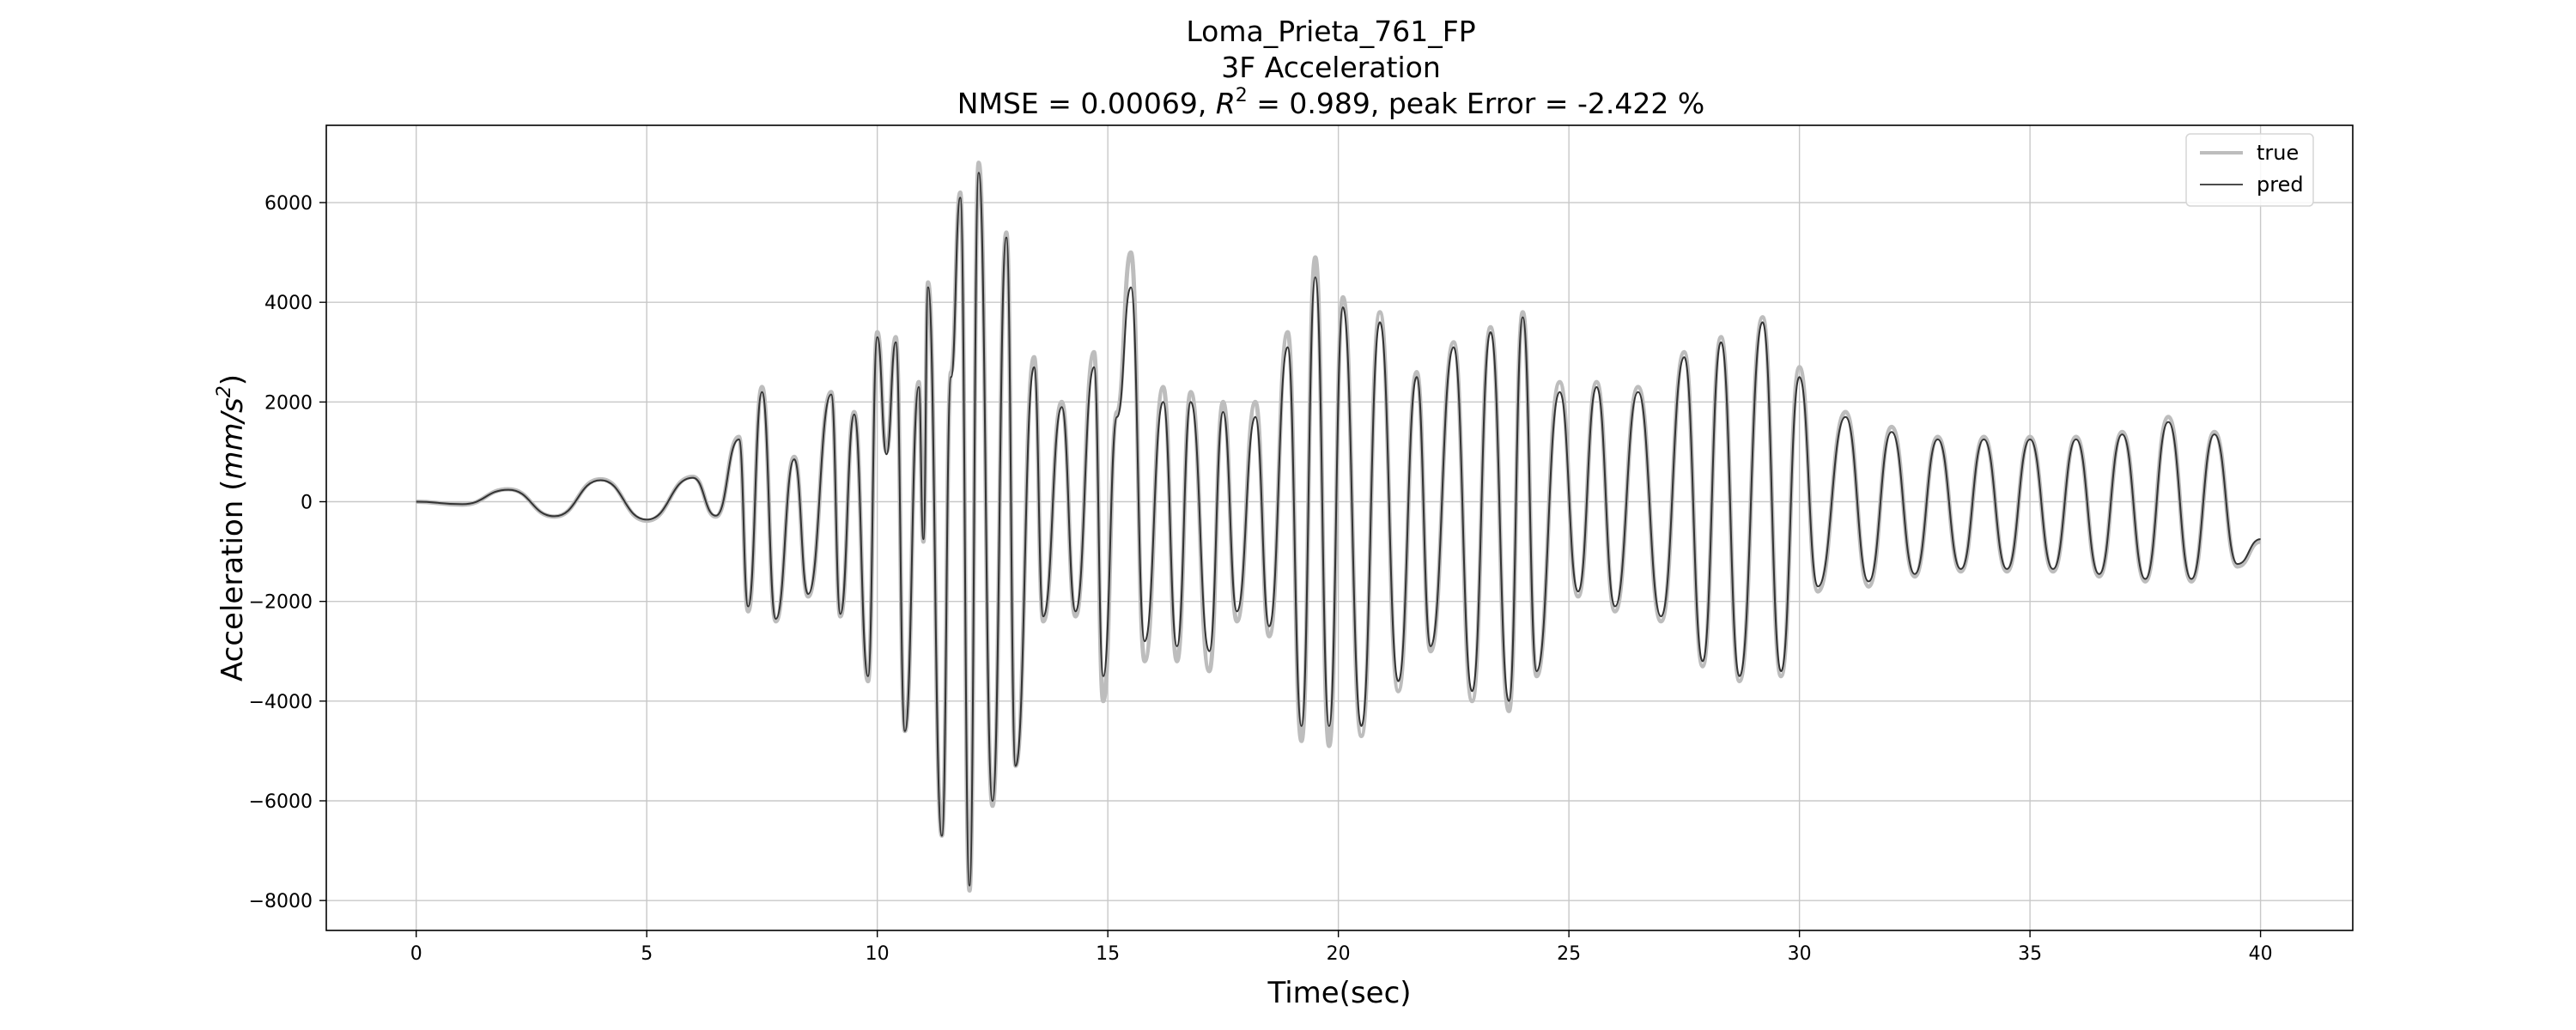  I want to click on y-tick-label: 0, so click(307, 503).